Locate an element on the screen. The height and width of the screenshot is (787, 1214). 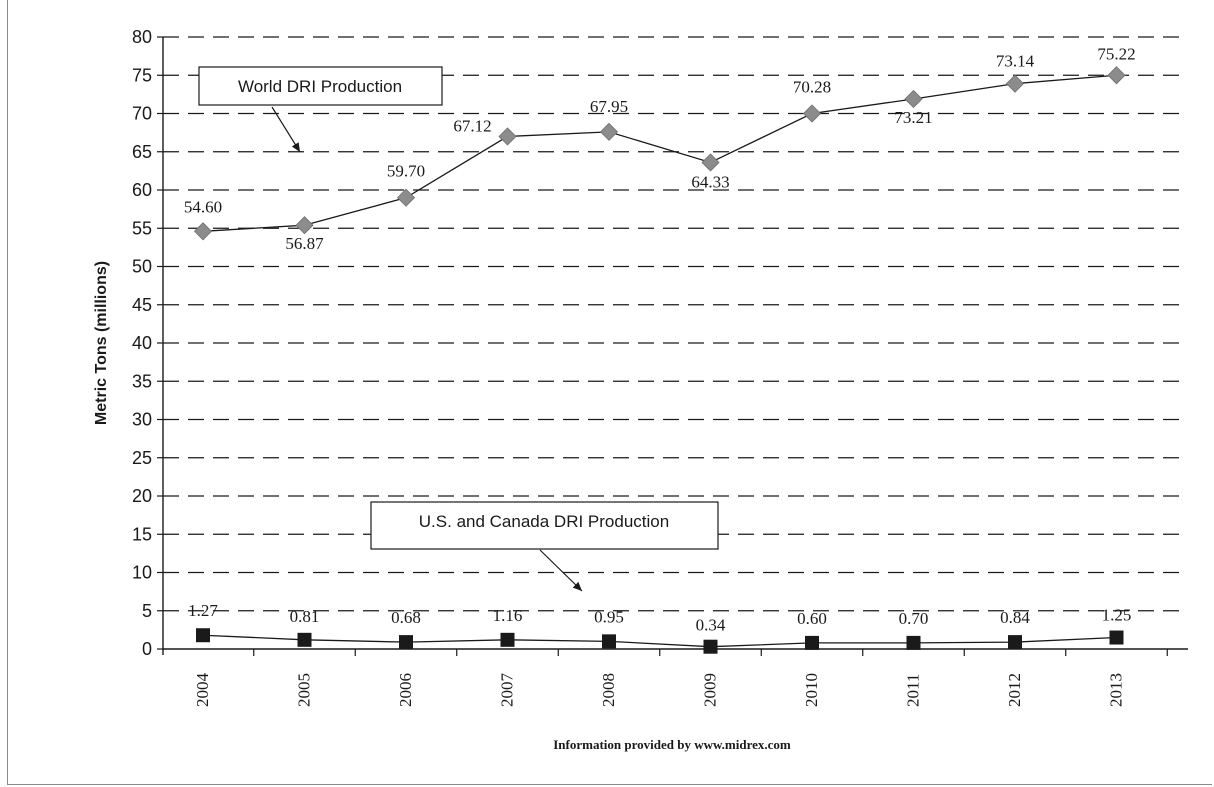
world-callout-box is located at coordinates (320, 86).